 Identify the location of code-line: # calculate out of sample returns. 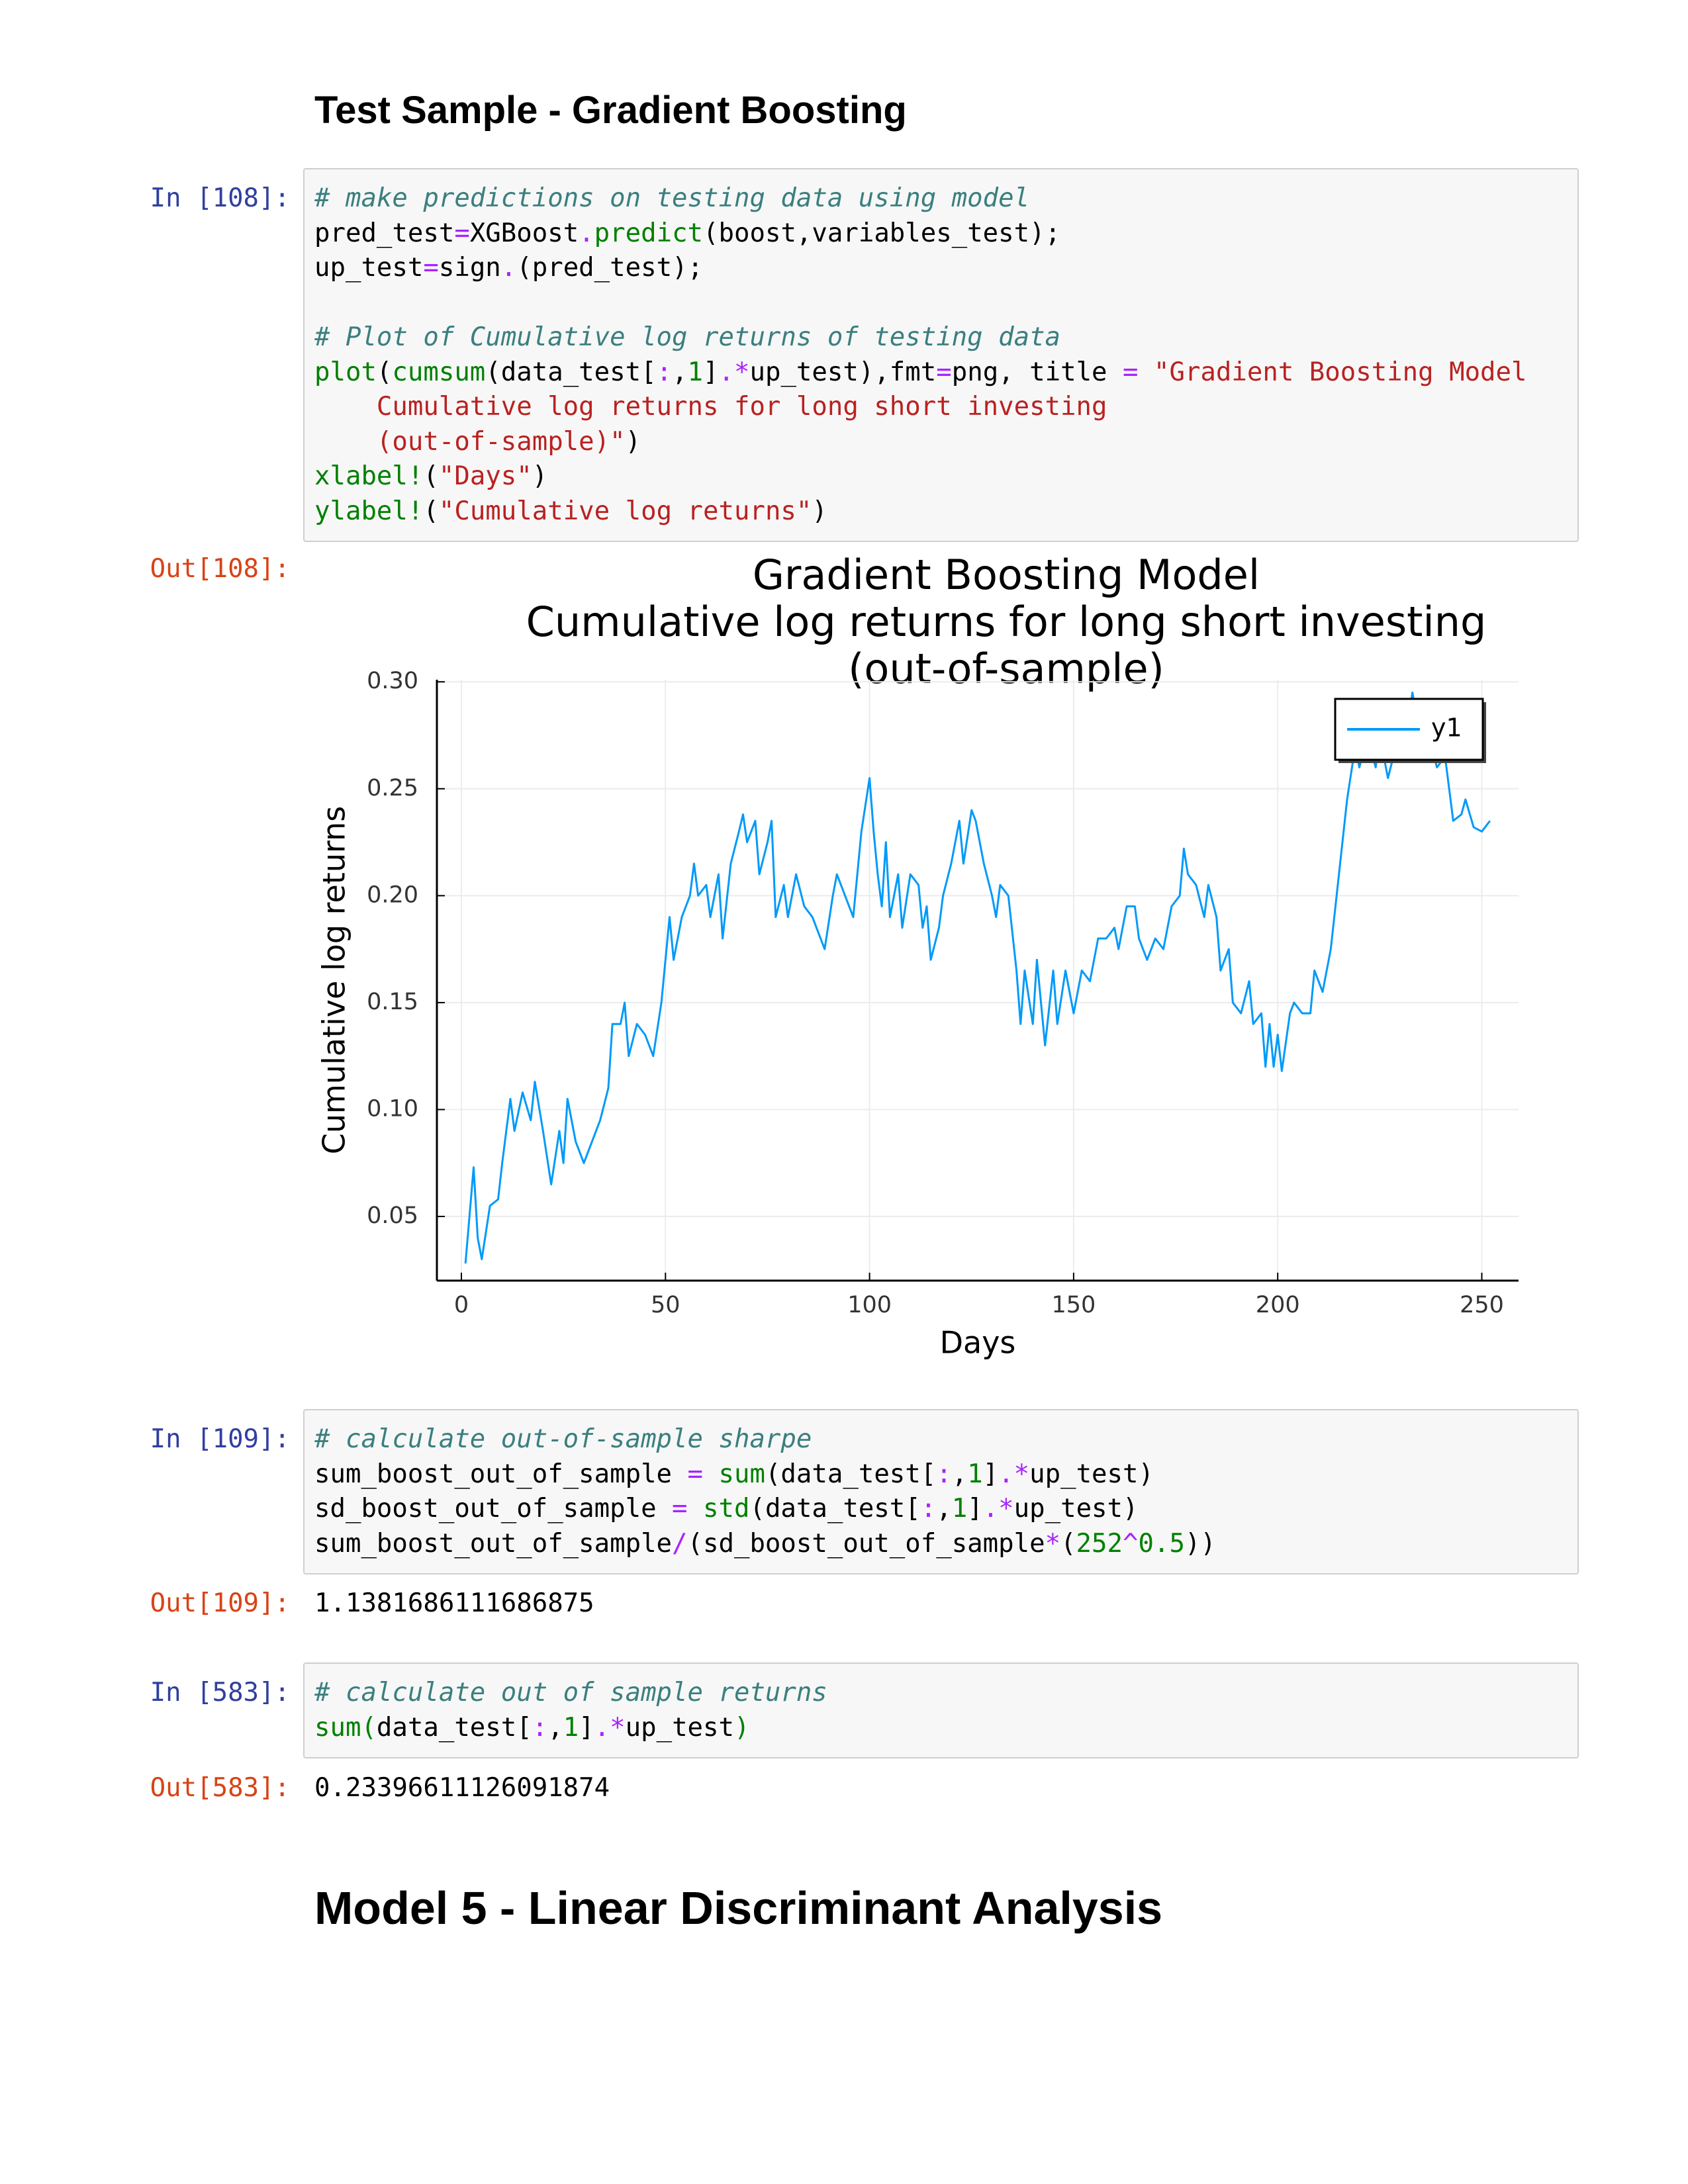
(570, 1693).